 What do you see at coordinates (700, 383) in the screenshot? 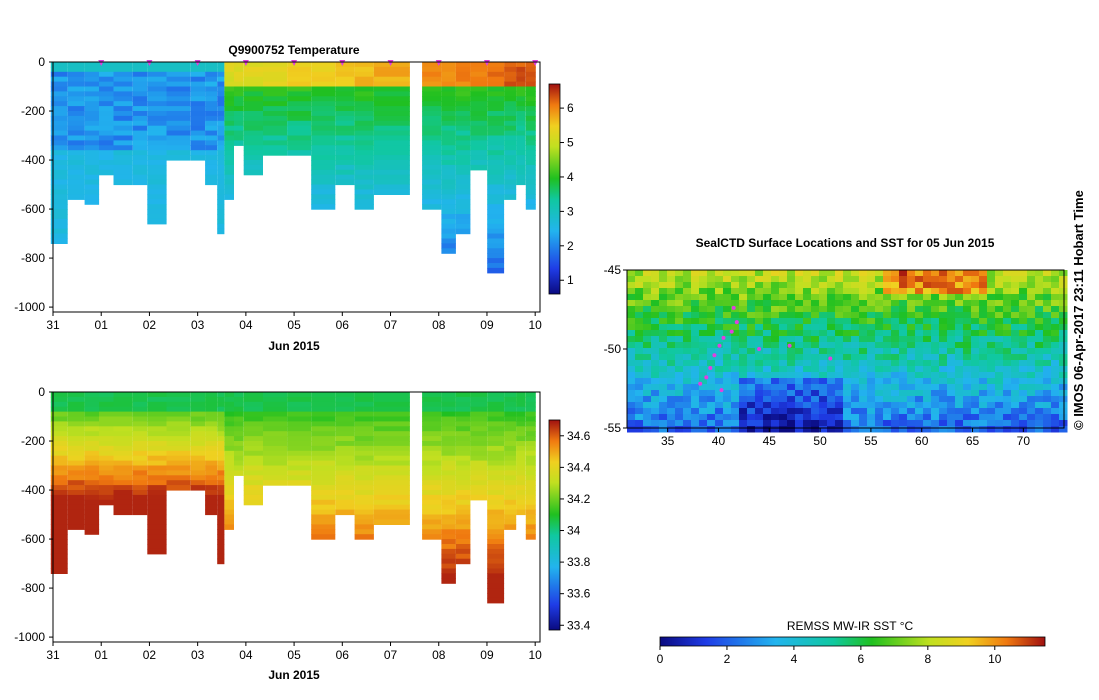
I see `seal-position-point` at bounding box center [700, 383].